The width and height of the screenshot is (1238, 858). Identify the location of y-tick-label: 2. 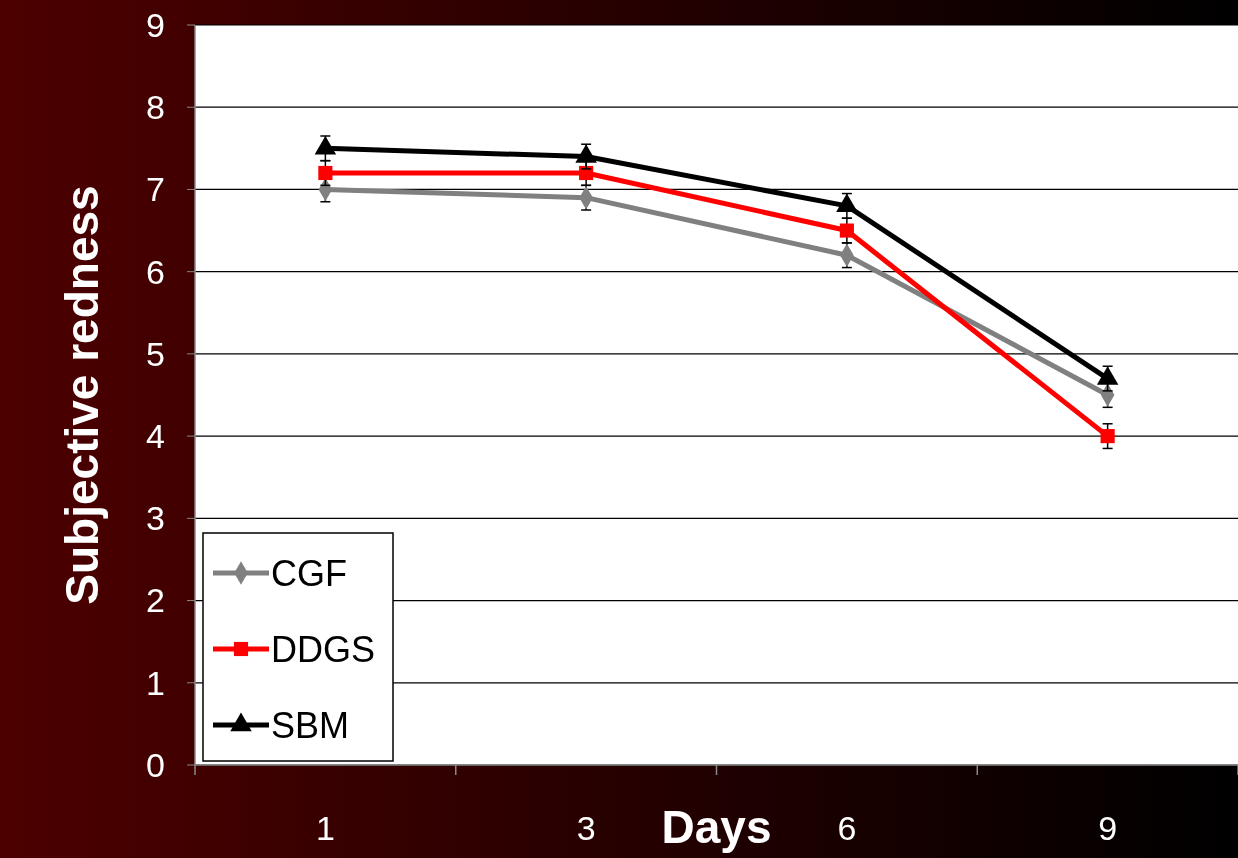
(155, 600).